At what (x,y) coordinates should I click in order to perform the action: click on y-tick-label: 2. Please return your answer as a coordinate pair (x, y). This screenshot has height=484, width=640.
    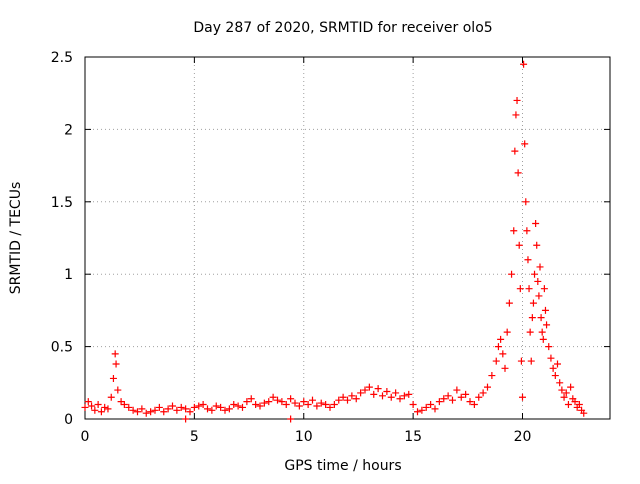
    Looking at the image, I should click on (68, 130).